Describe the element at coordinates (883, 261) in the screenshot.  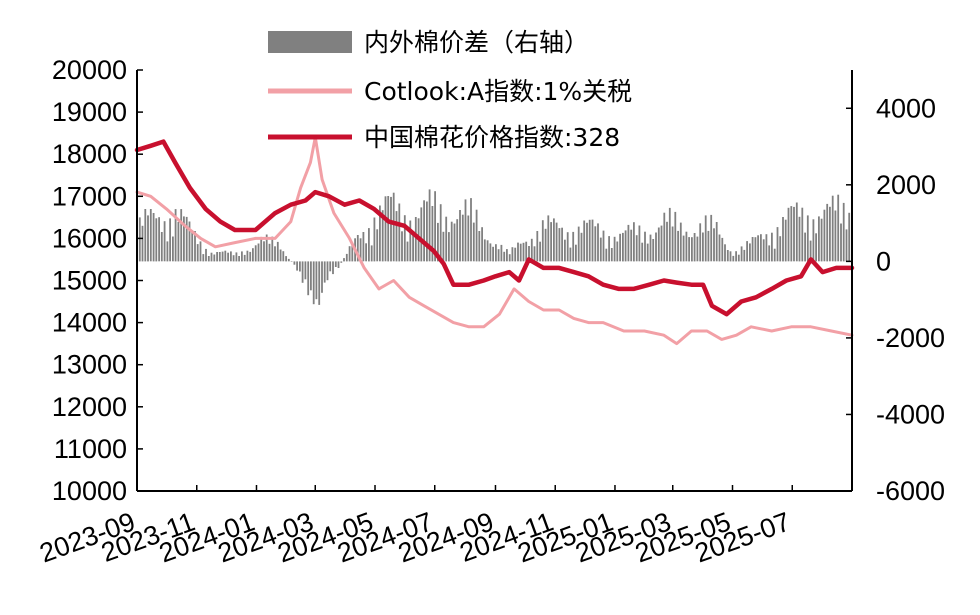
I see `right-y-tick-label: 0` at that location.